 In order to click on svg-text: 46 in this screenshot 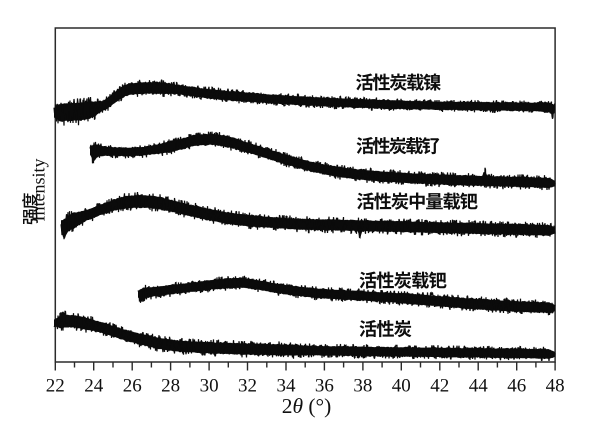, I will do `click(516, 386)`.